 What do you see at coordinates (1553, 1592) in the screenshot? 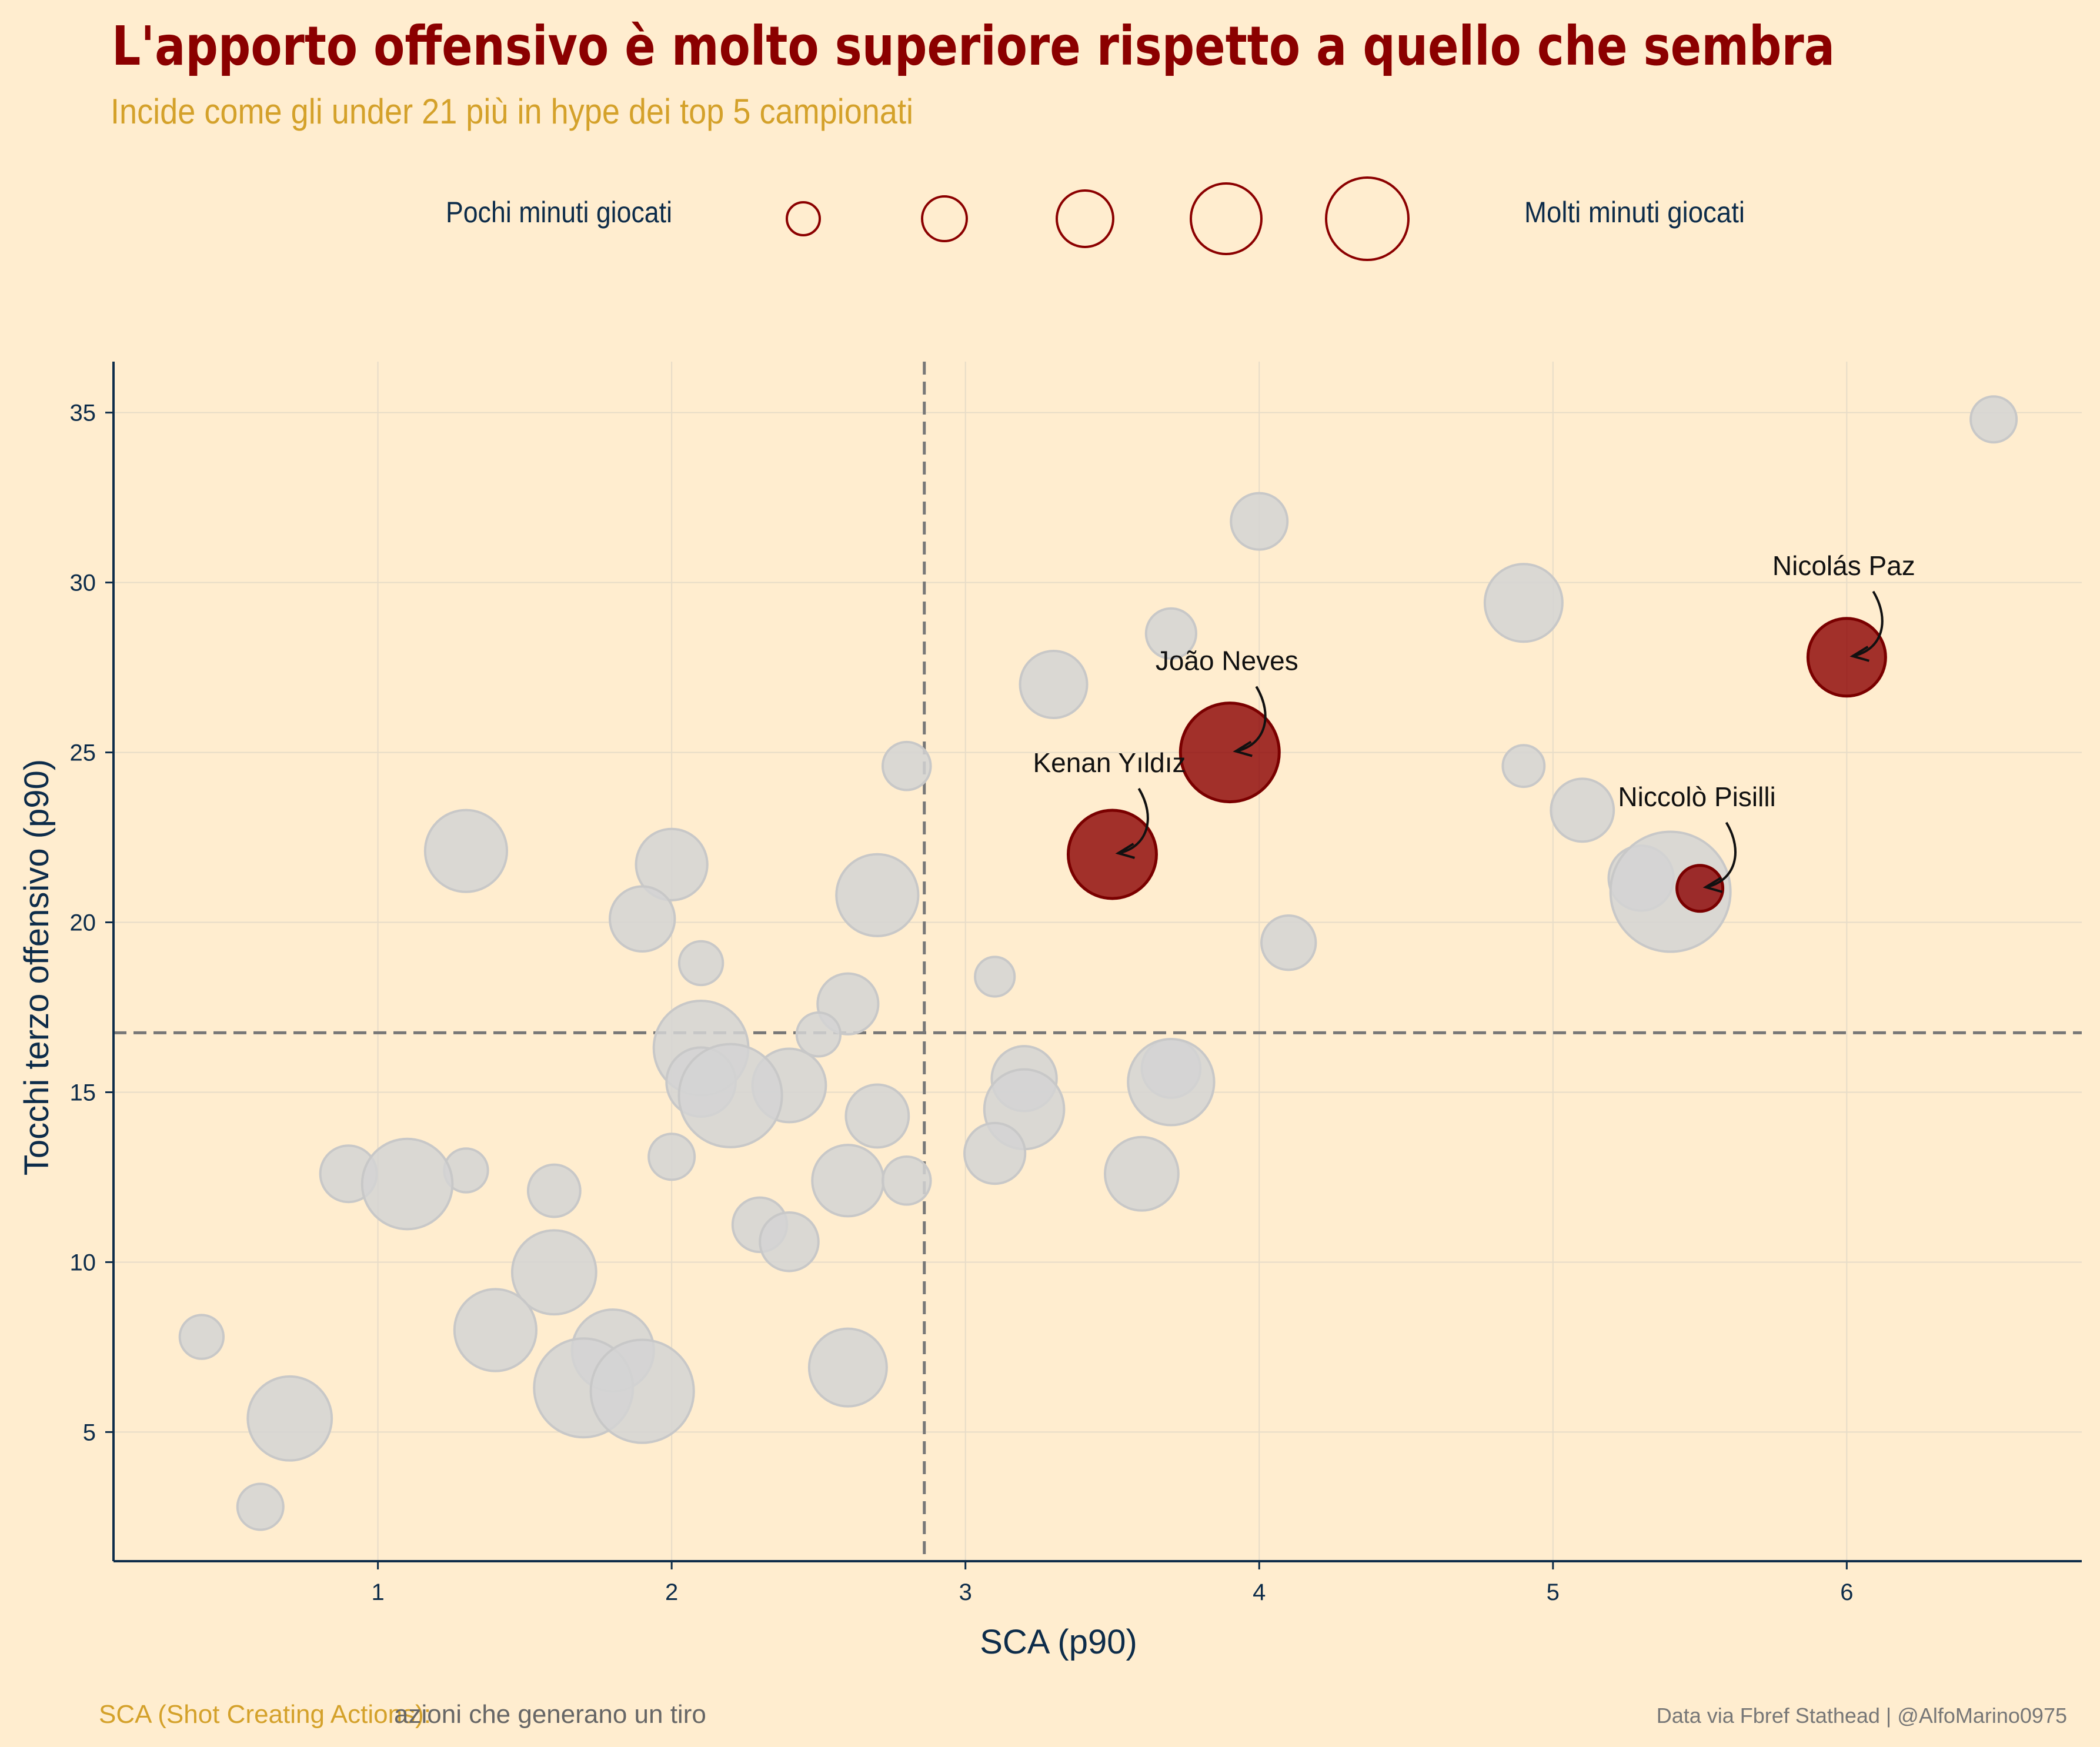
I see `x-tick-label-4: 5` at bounding box center [1553, 1592].